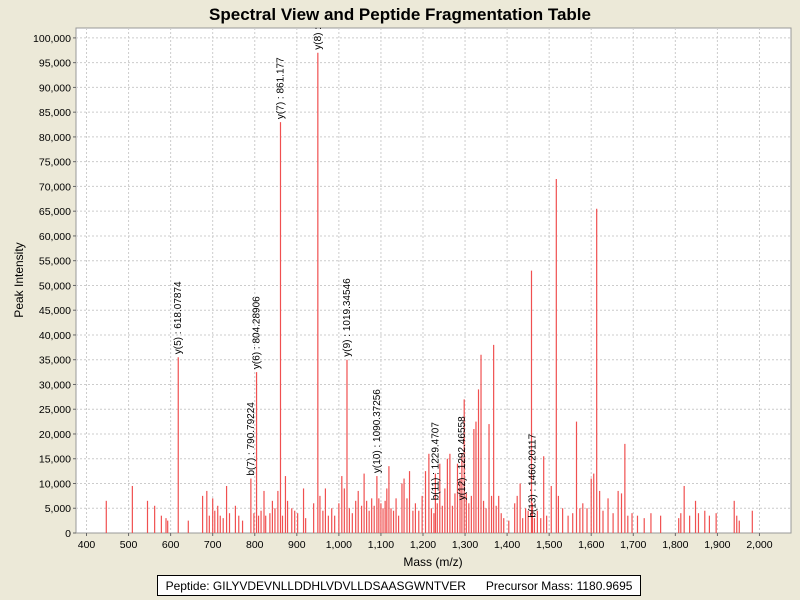 The width and height of the screenshot is (800, 600). Describe the element at coordinates (251, 439) in the screenshot. I see `peak-annotation: b(7) : 790.79224` at that location.